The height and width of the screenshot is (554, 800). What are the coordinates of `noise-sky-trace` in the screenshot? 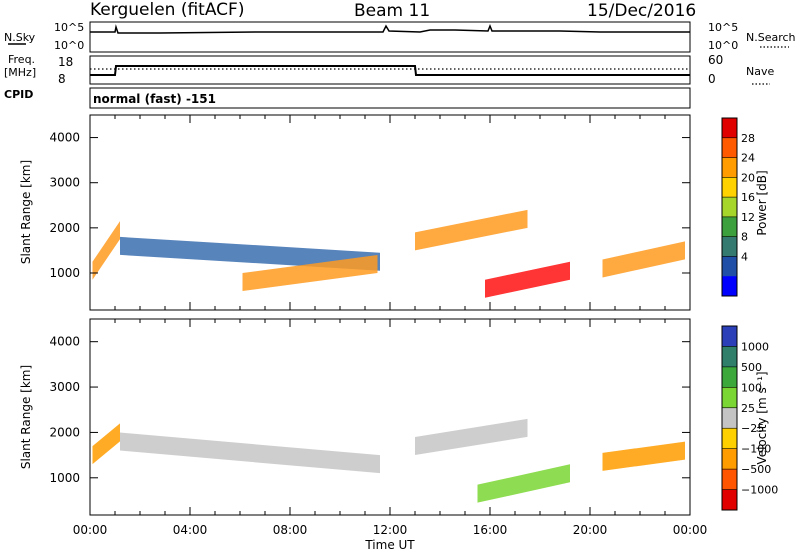 It's located at (390, 28).